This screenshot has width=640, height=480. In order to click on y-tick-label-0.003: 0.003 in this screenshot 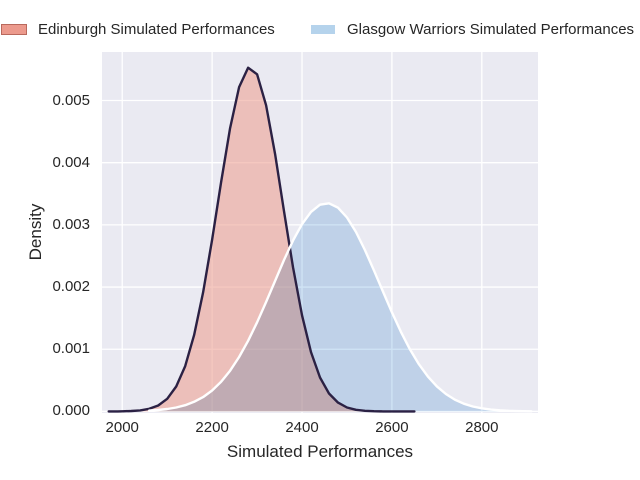, I will do `click(71, 224)`.